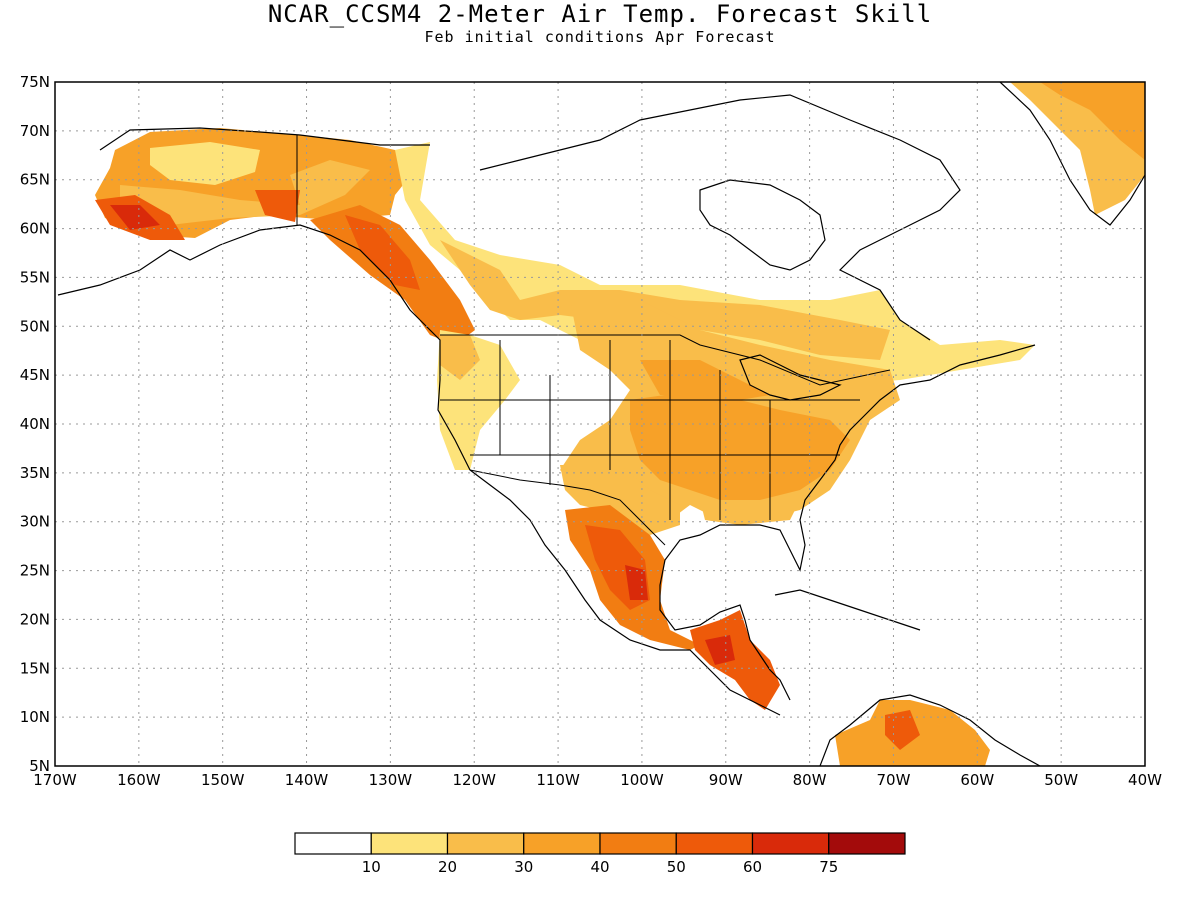 The height and width of the screenshot is (900, 1200). I want to click on region-midwest, so click(705, 380).